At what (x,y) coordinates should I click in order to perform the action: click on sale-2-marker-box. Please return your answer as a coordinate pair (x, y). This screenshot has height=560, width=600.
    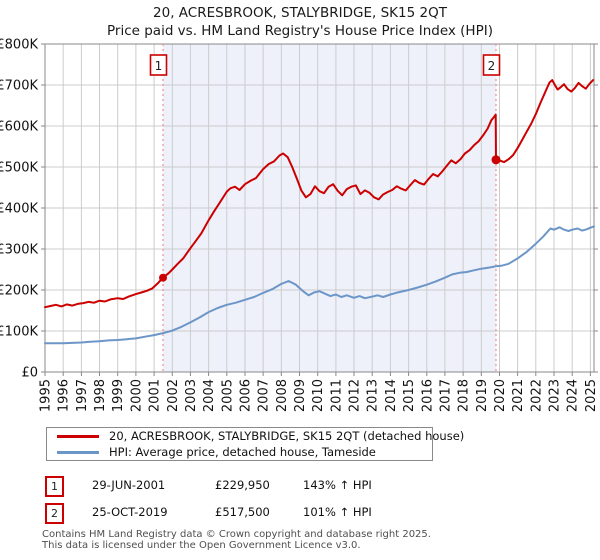
    Looking at the image, I should click on (491, 65).